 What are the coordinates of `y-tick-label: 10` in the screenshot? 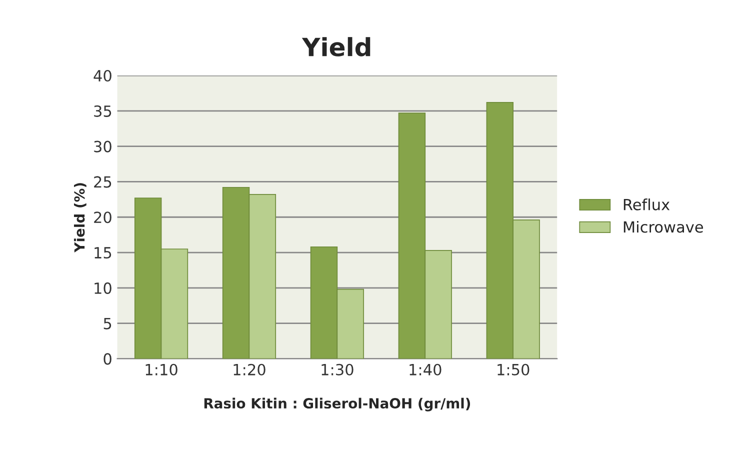 It's located at (103, 288).